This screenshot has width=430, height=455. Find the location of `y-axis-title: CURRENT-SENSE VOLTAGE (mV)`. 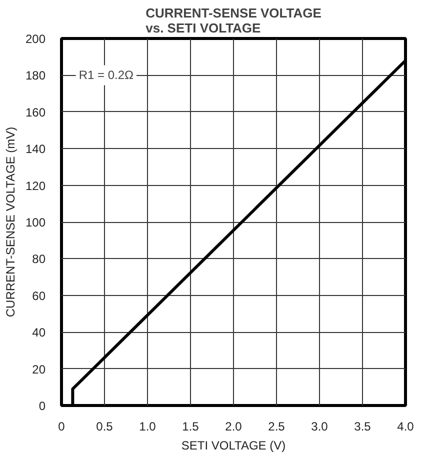

y-axis-title: CURRENT-SENSE VOLTAGE (mV) is located at coordinates (10, 222).